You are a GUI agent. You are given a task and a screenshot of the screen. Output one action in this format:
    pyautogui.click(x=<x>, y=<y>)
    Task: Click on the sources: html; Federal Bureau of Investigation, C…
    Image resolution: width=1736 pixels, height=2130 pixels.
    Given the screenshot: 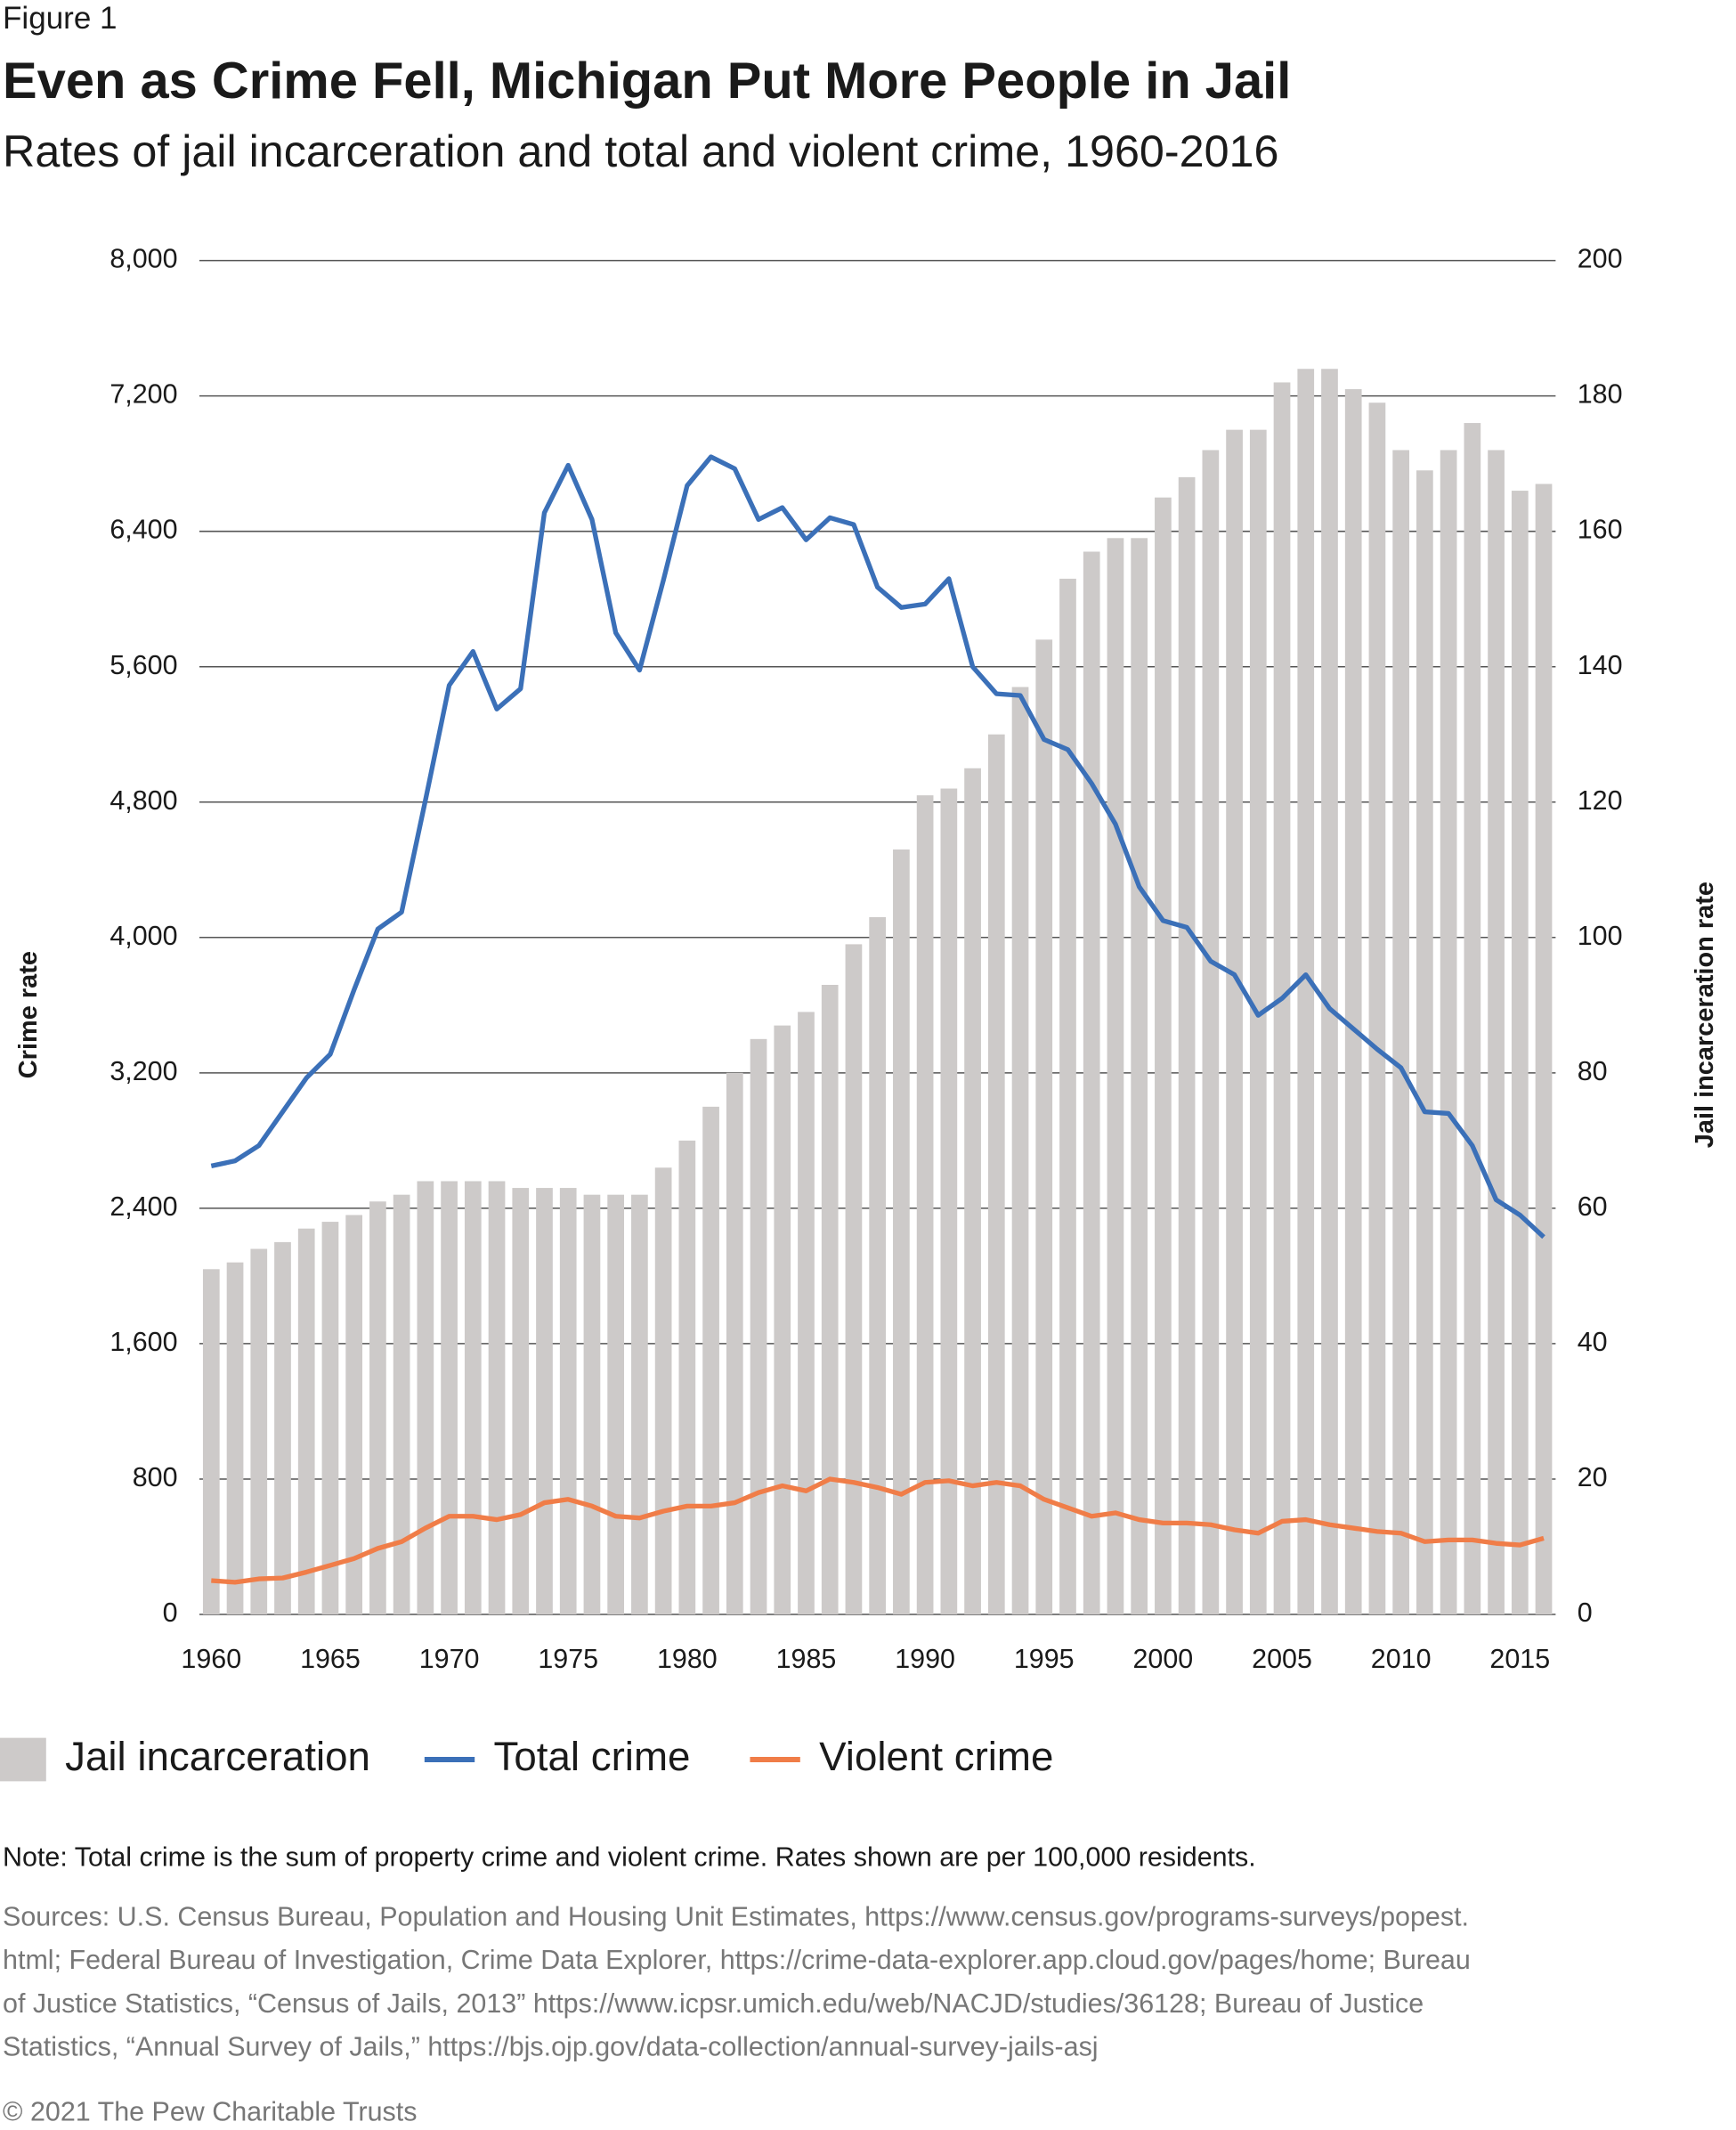 What is the action you would take?
    pyautogui.click(x=737, y=1960)
    